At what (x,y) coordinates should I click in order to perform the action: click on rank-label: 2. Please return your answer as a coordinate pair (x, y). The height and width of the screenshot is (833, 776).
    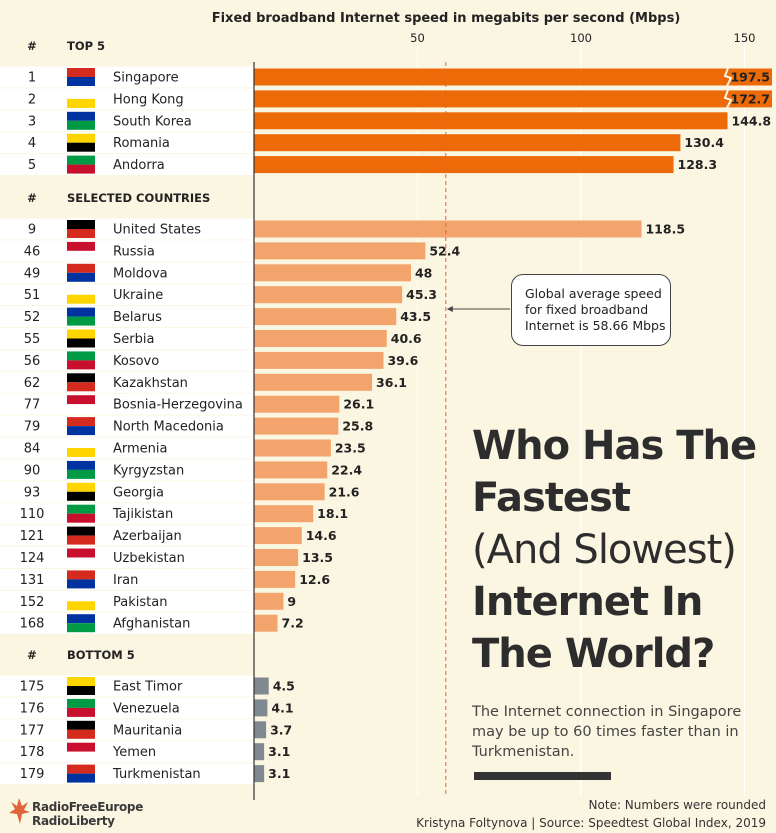
    Looking at the image, I should click on (32, 99).